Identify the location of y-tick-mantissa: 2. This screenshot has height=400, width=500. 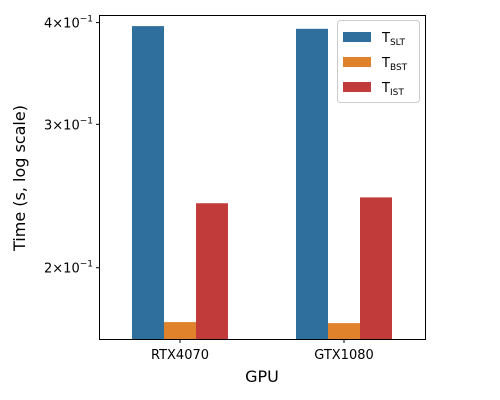
(48, 269).